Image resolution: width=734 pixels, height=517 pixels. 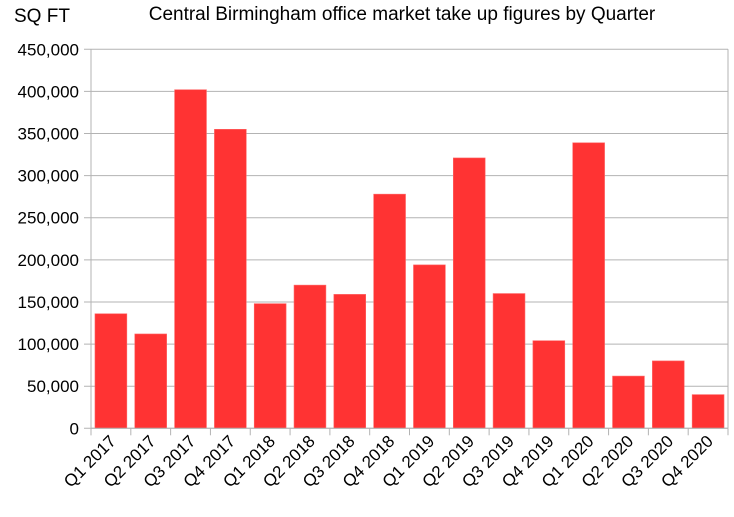 I want to click on y-axis-label: SQ FT, so click(x=42, y=16).